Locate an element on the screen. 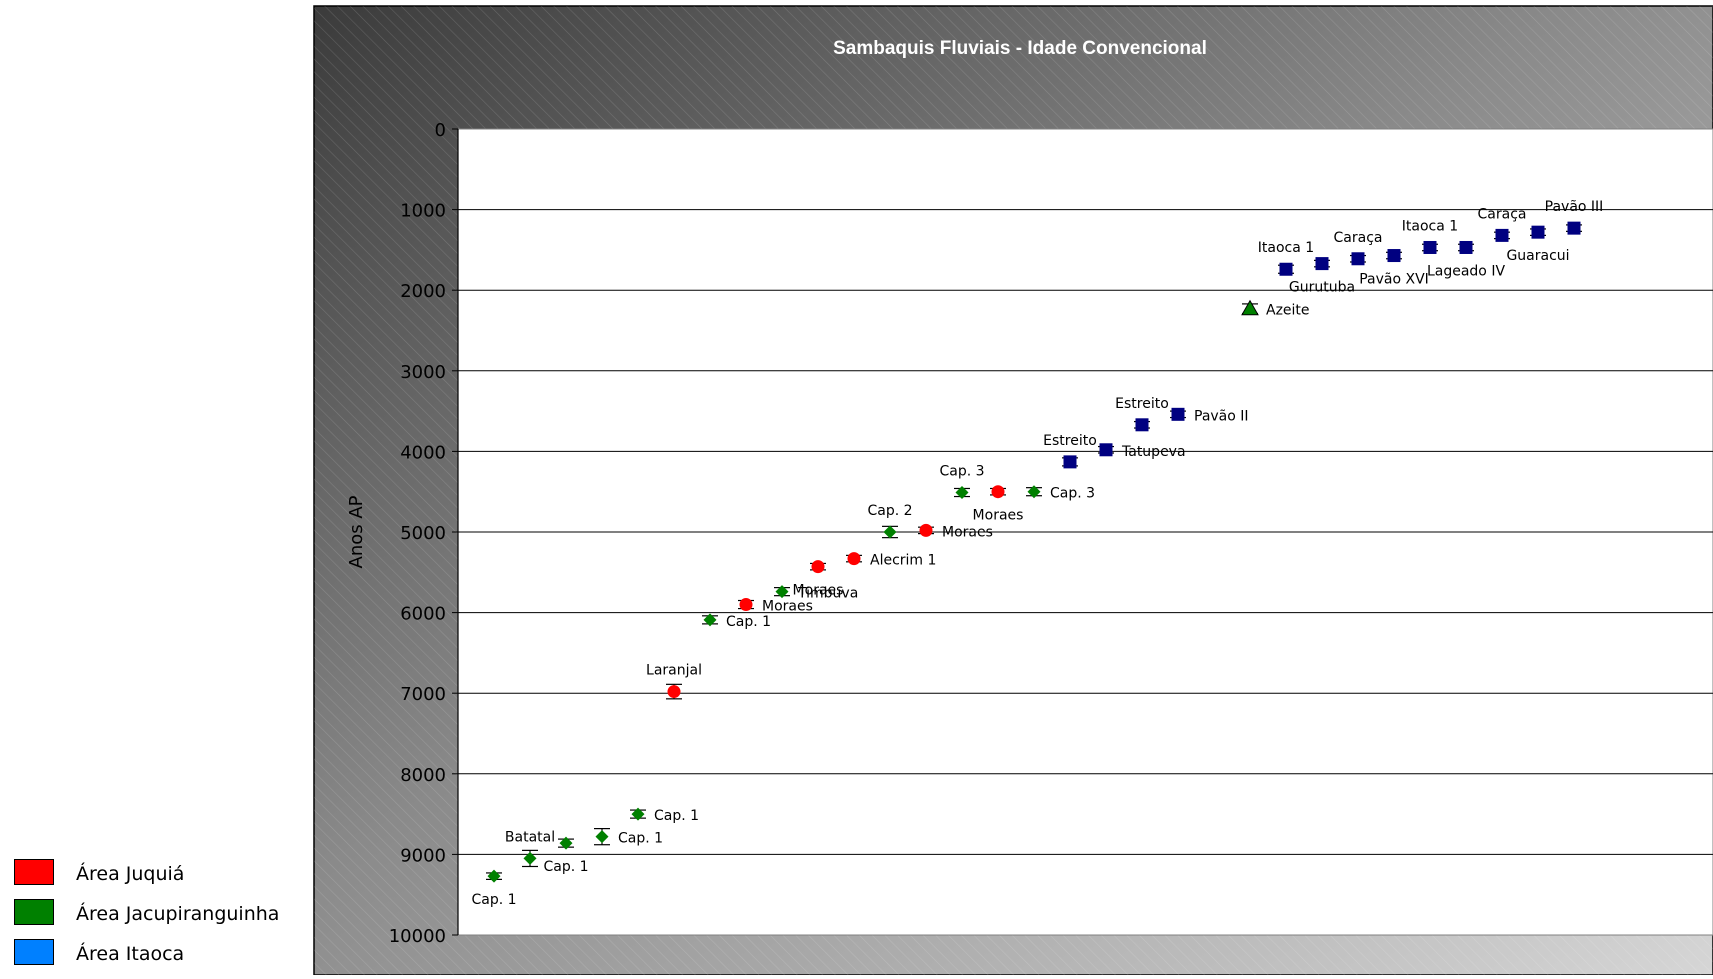 Image resolution: width=1713 pixels, height=979 pixels. y-tick-label: 10000 is located at coordinates (417, 936).